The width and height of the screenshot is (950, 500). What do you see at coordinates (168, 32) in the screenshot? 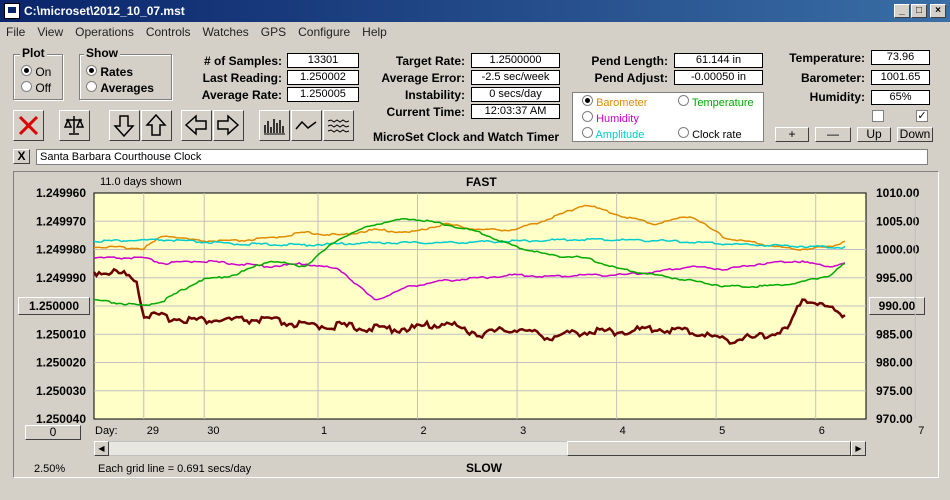
I see `menu-controls: Controls` at bounding box center [168, 32].